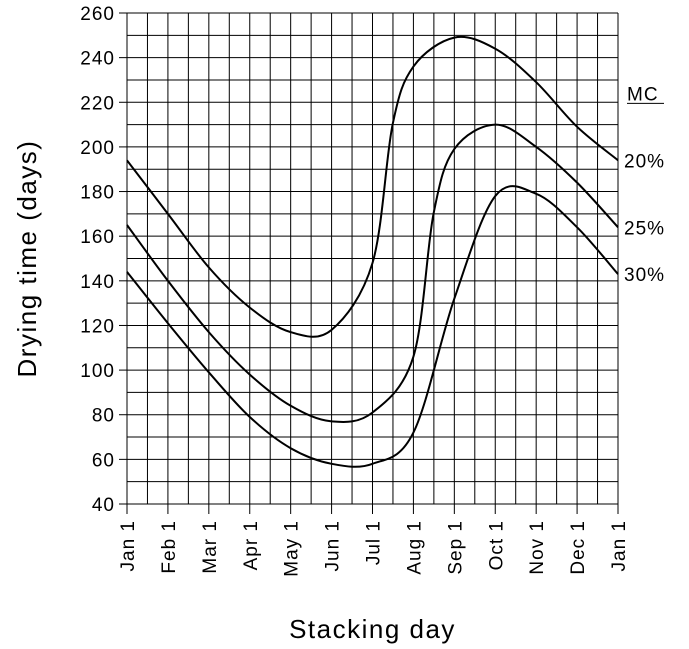 The image size is (689, 649). What do you see at coordinates (644, 228) in the screenshot?
I see `series-label-25pct: 25%` at bounding box center [644, 228].